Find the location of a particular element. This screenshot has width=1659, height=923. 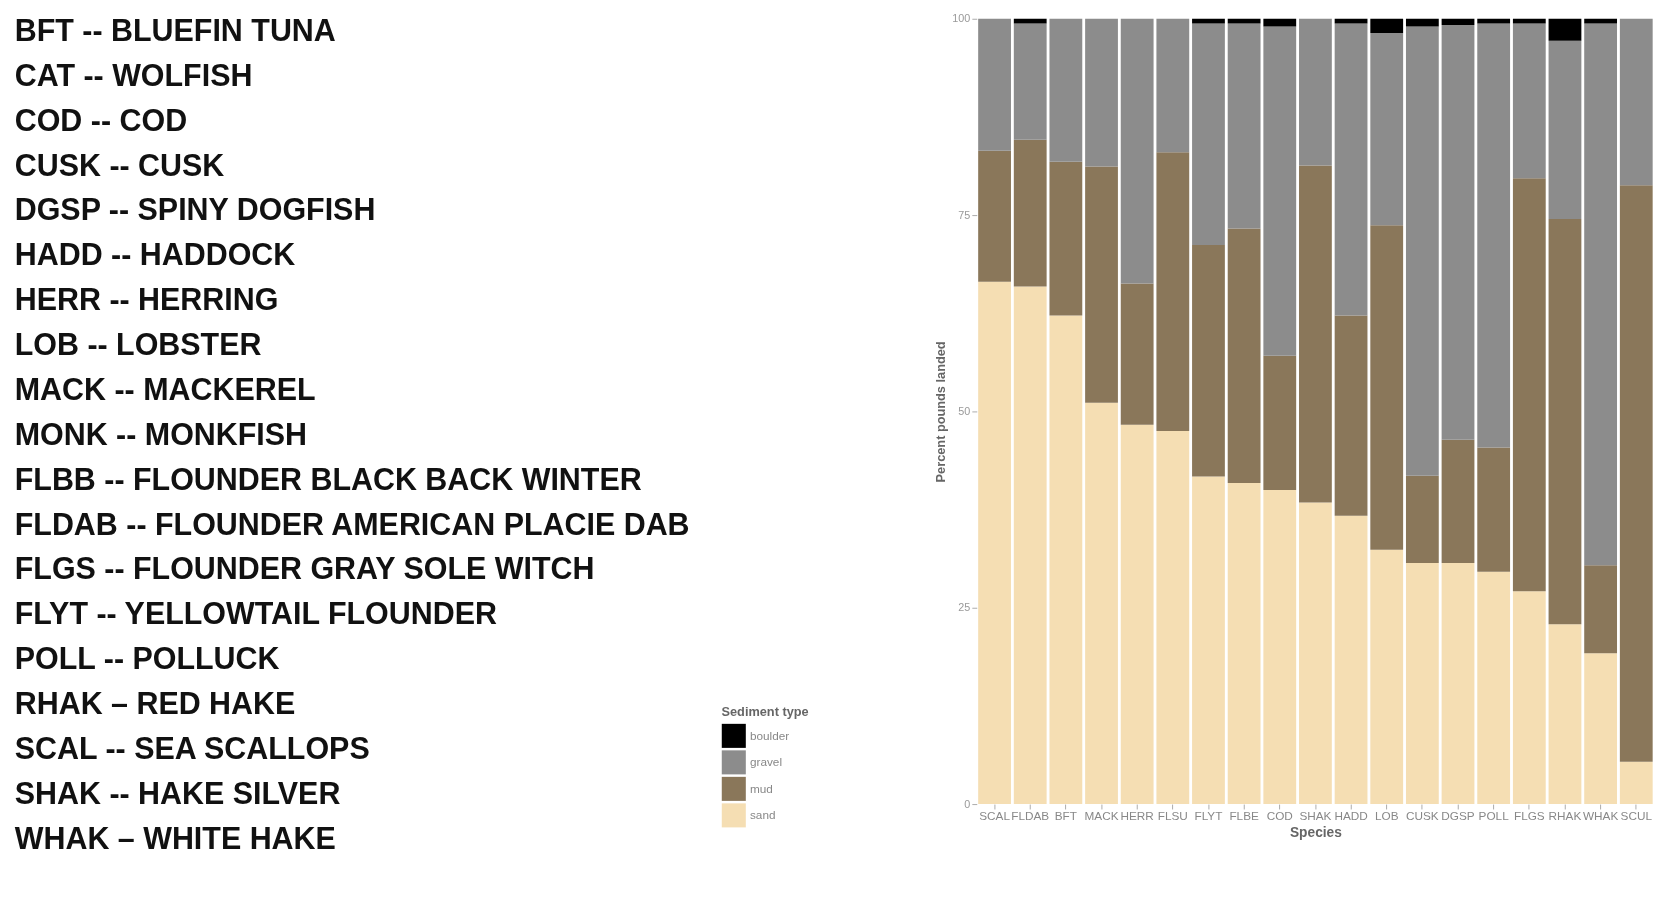

x-tick-label: BFT is located at coordinates (1065, 816).